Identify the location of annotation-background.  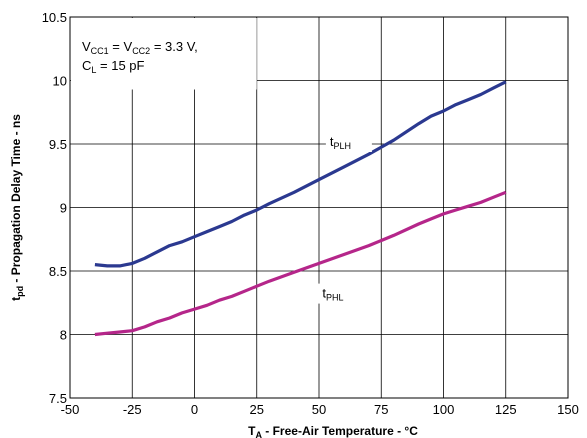
(164, 54).